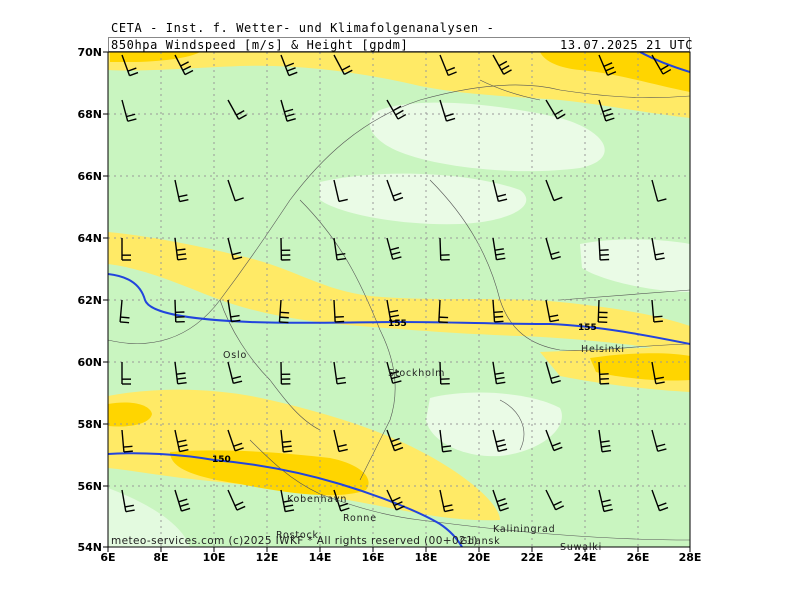 The width and height of the screenshot is (800, 600). Describe the element at coordinates (89, 176) in the screenshot. I see `lat-label: 66N` at that location.